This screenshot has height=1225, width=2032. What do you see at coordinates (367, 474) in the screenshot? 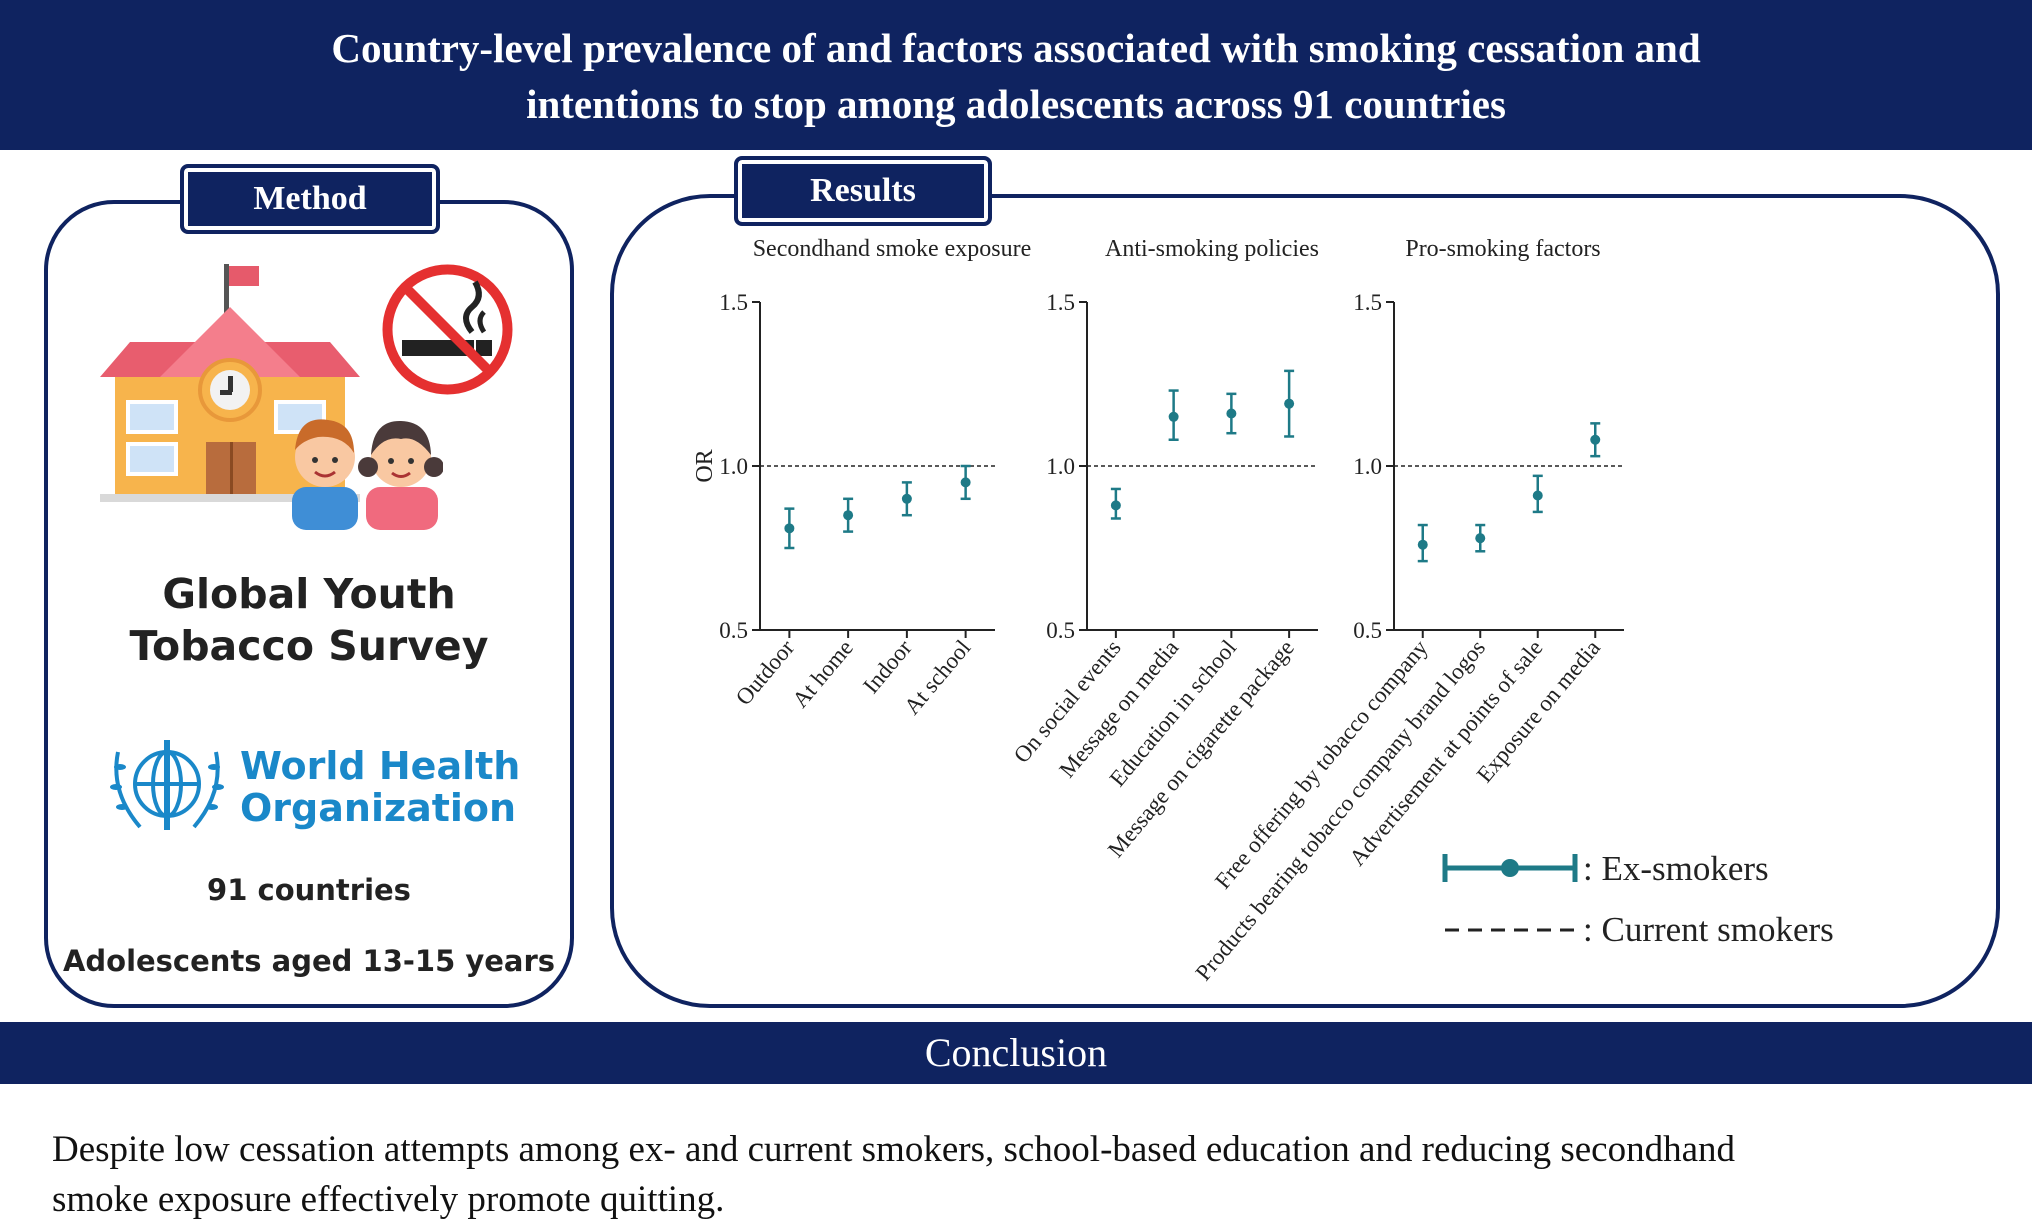
I see `children-icon` at bounding box center [367, 474].